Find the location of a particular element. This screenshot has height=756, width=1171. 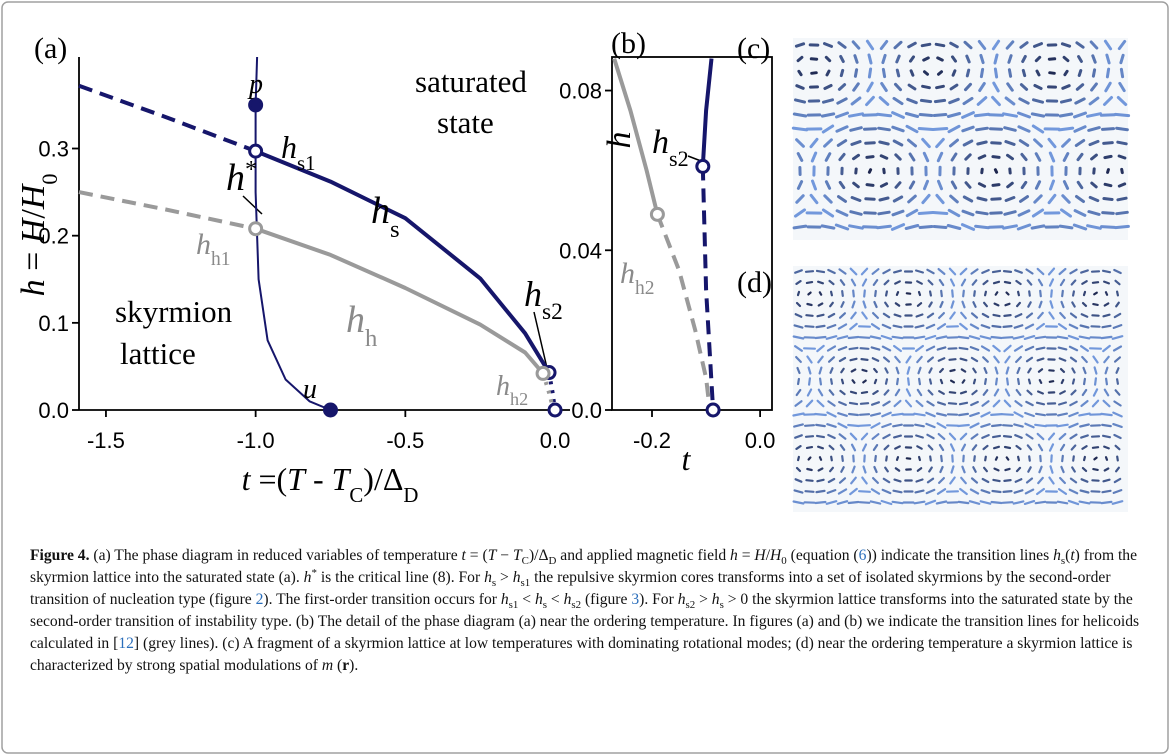

caption-link: 2 is located at coordinates (259, 599).